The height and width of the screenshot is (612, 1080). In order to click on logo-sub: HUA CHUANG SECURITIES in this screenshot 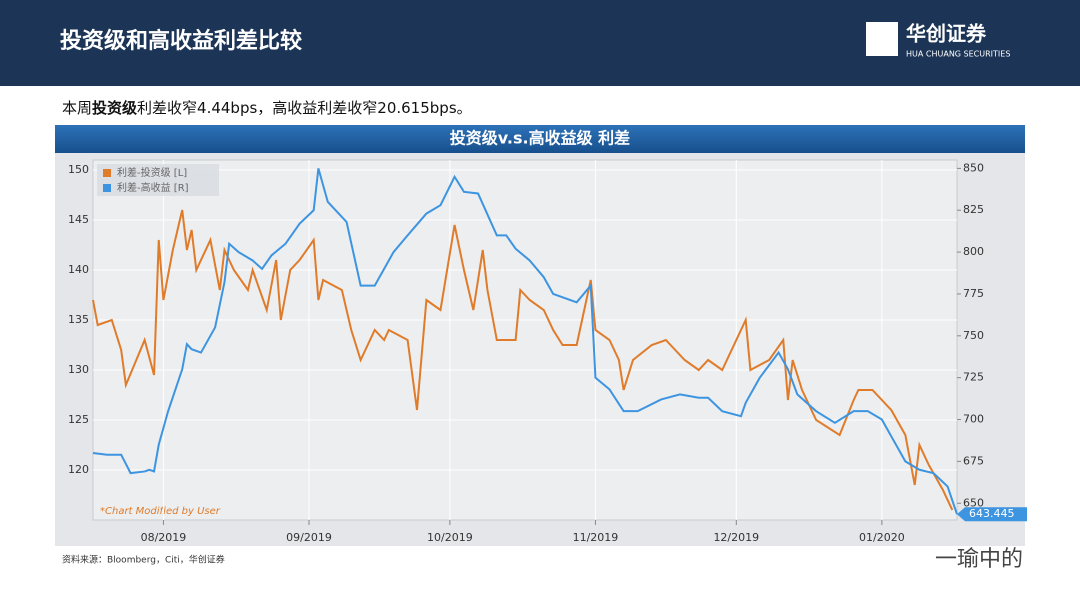, I will do `click(958, 54)`.